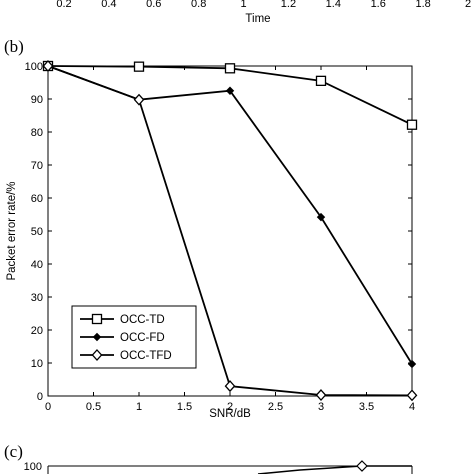 The width and height of the screenshot is (474, 474). Describe the element at coordinates (37, 133) in the screenshot. I see `y-tick-label: 80` at that location.